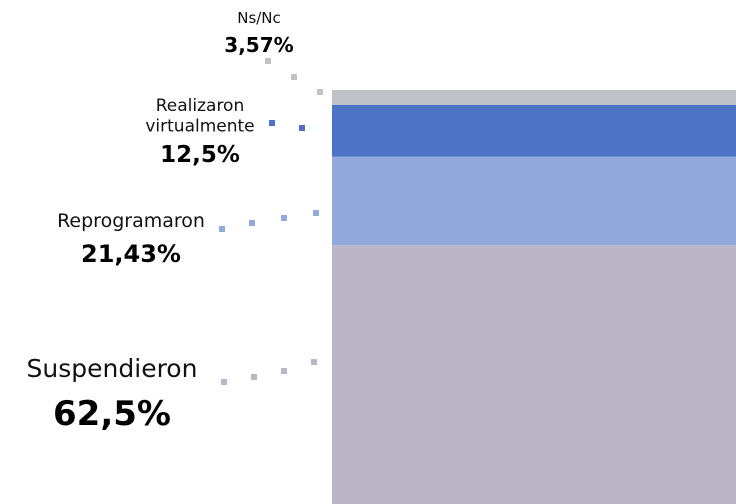  What do you see at coordinates (131, 221) in the screenshot?
I see `segment-label-reprogramaron: Reprogramaron` at bounding box center [131, 221].